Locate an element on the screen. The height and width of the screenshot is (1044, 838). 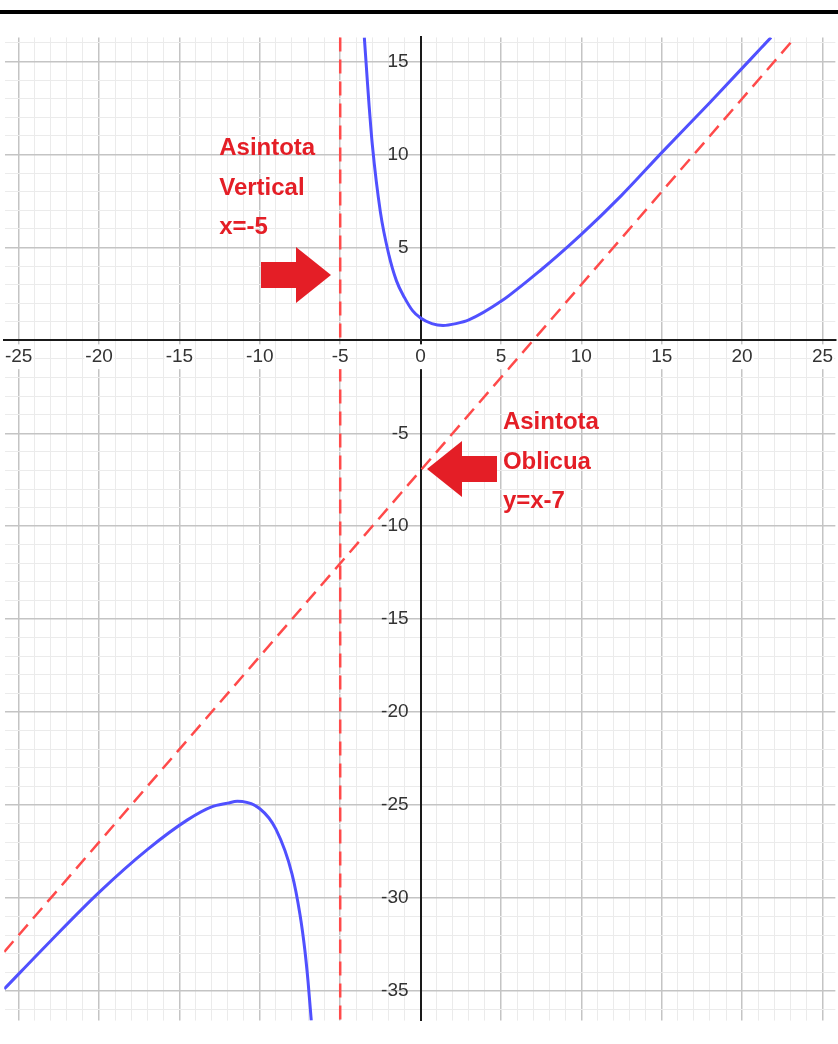
x-tick-label: 0 is located at coordinates (420, 355).